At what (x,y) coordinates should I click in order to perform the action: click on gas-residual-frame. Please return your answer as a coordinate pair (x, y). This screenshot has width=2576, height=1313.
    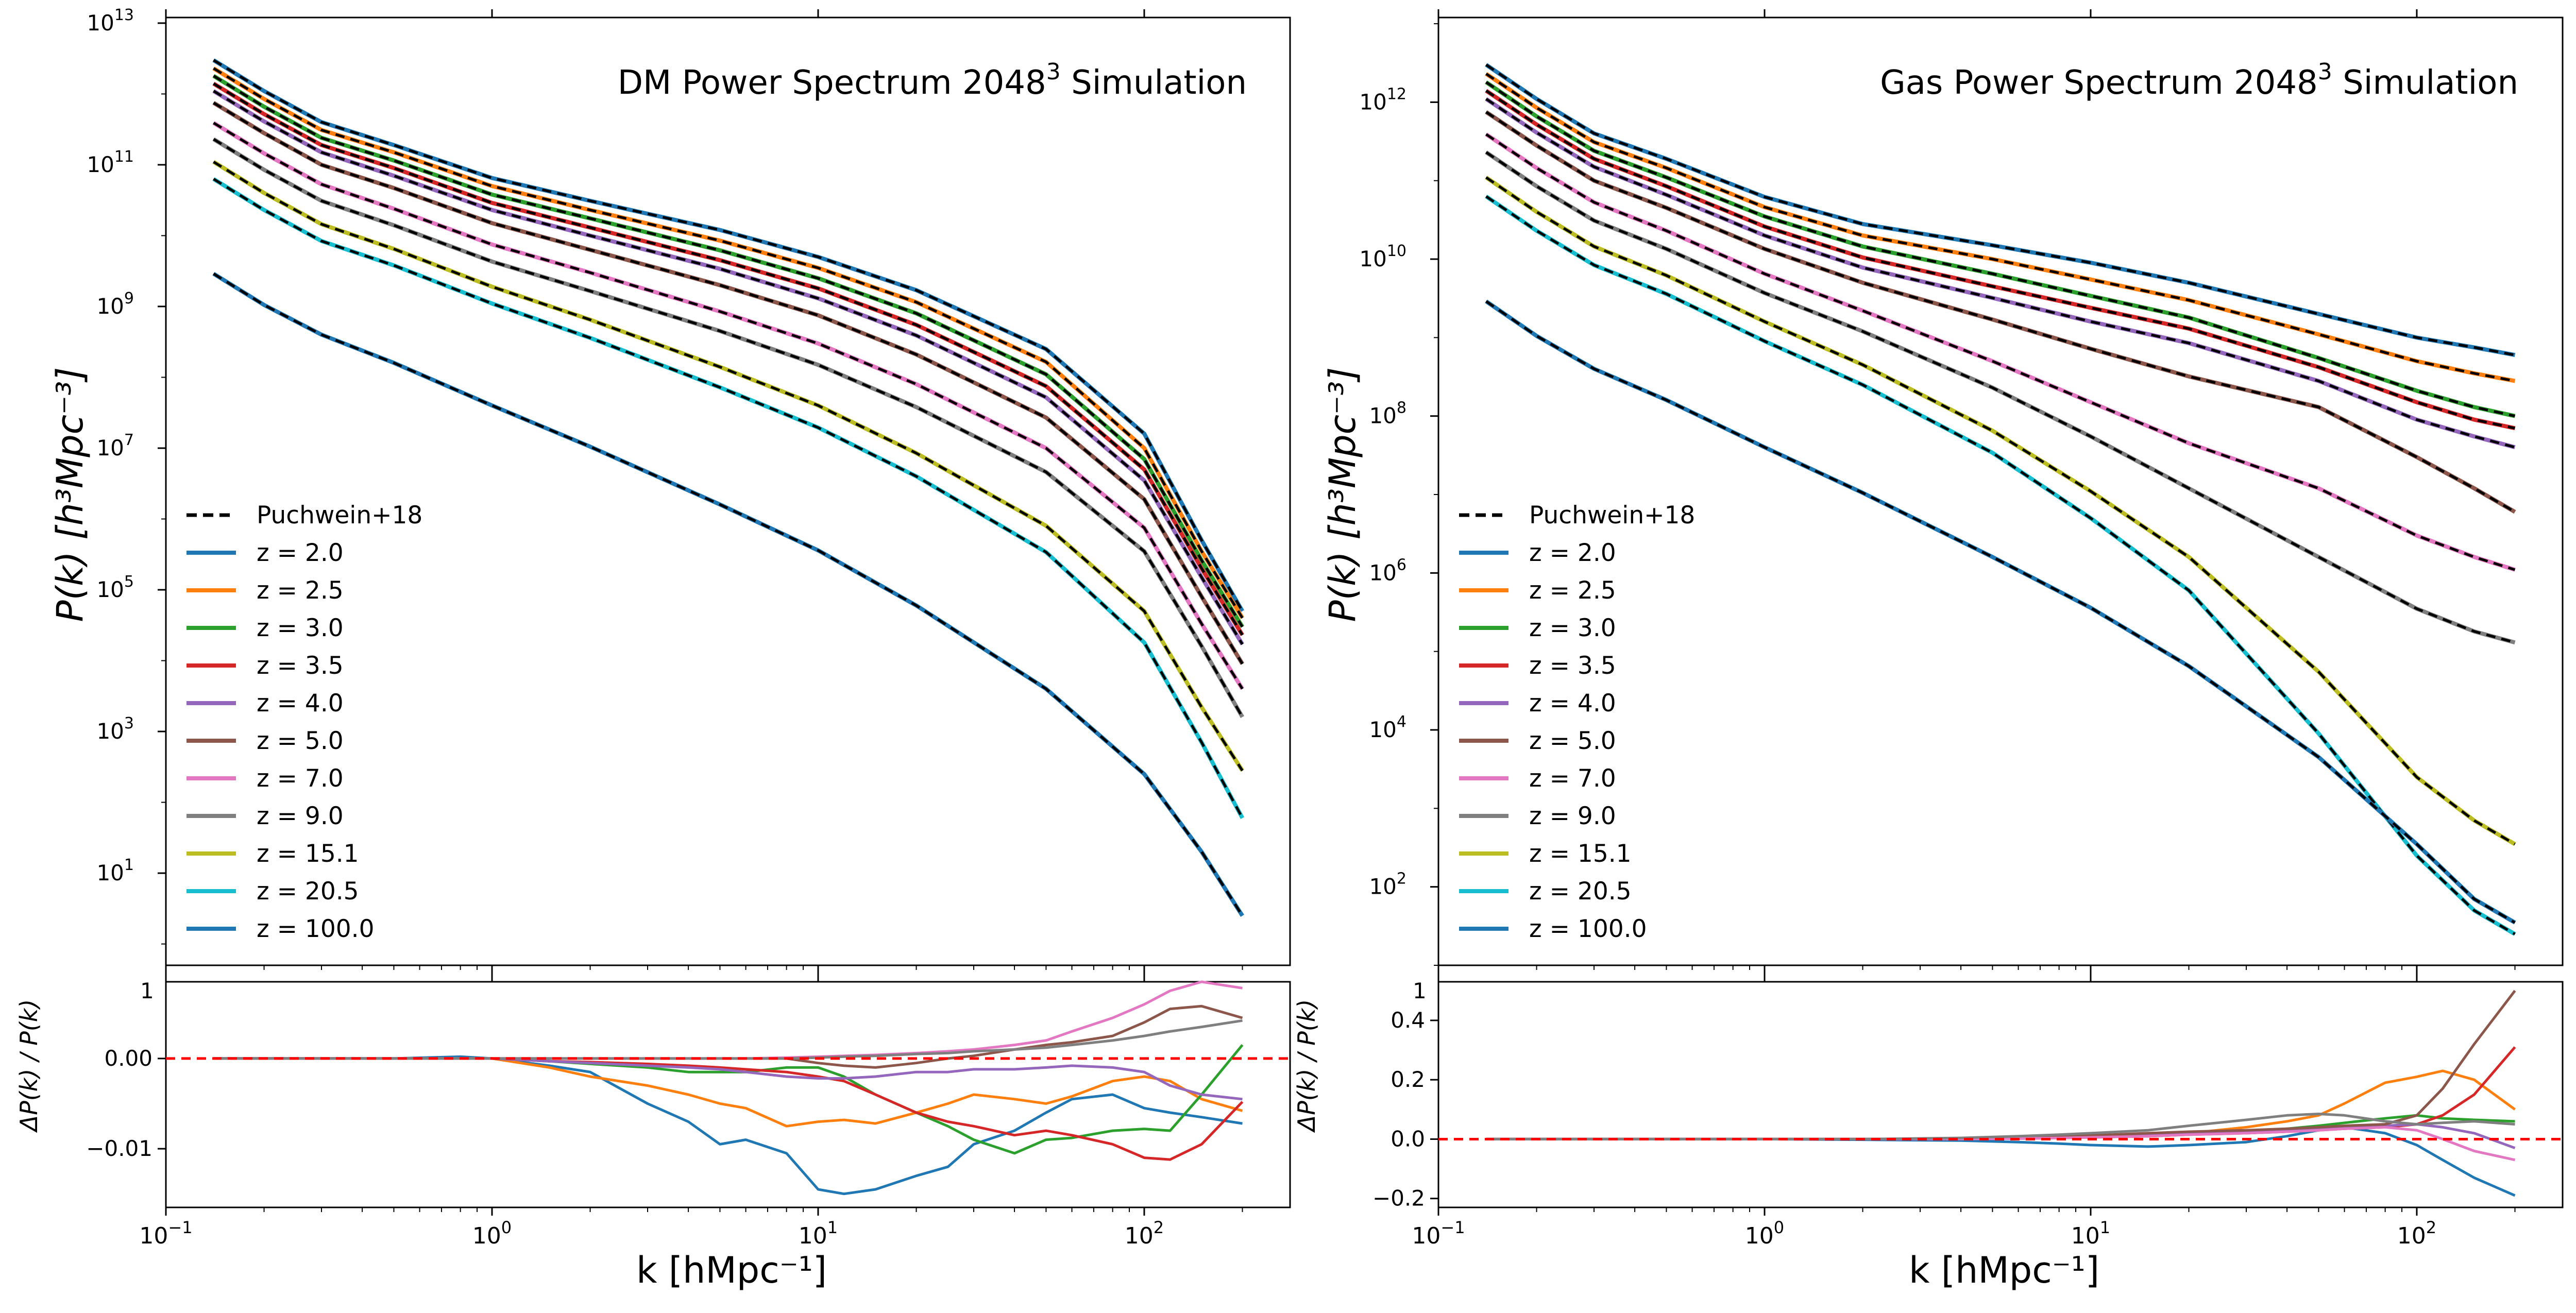
    Looking at the image, I should click on (2001, 1094).